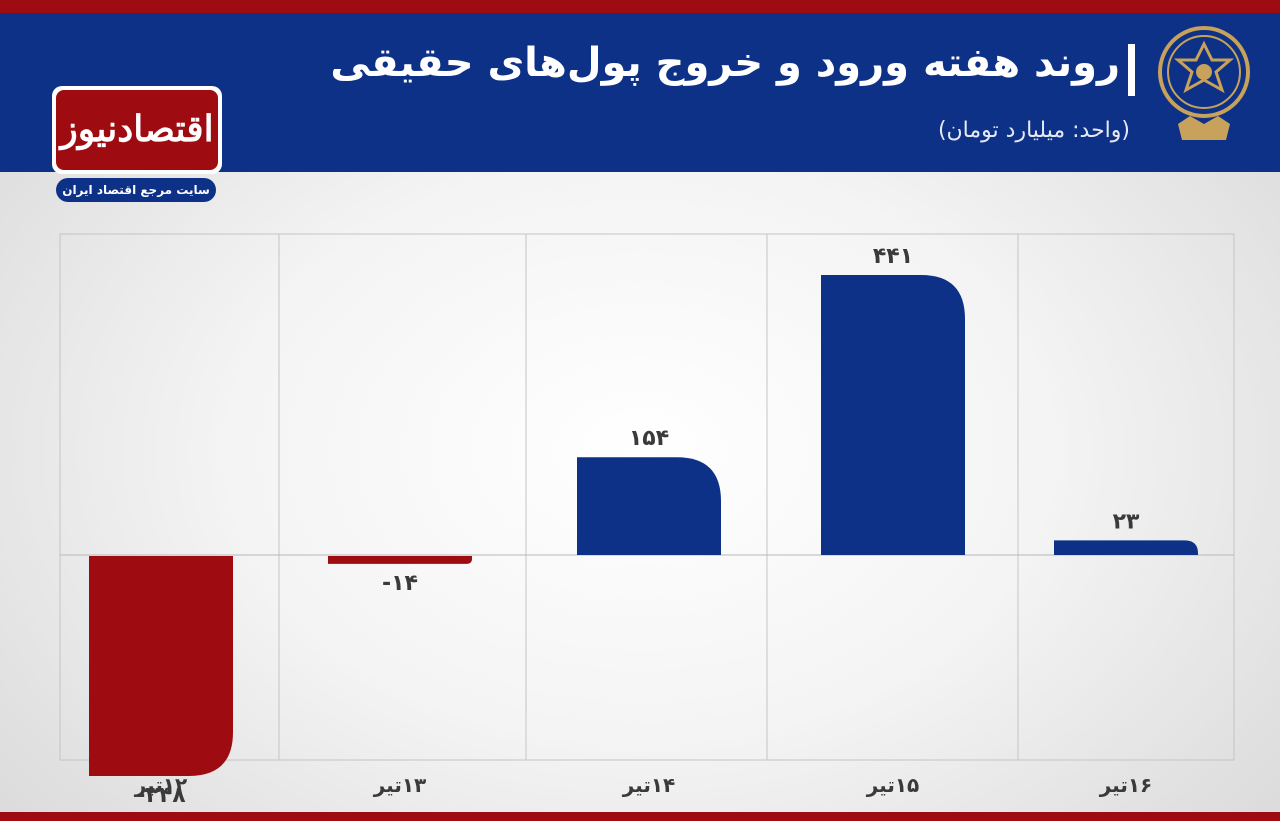 The image size is (1280, 821). Describe the element at coordinates (1204, 83) in the screenshot. I see `exchange-seal-logo` at that location.